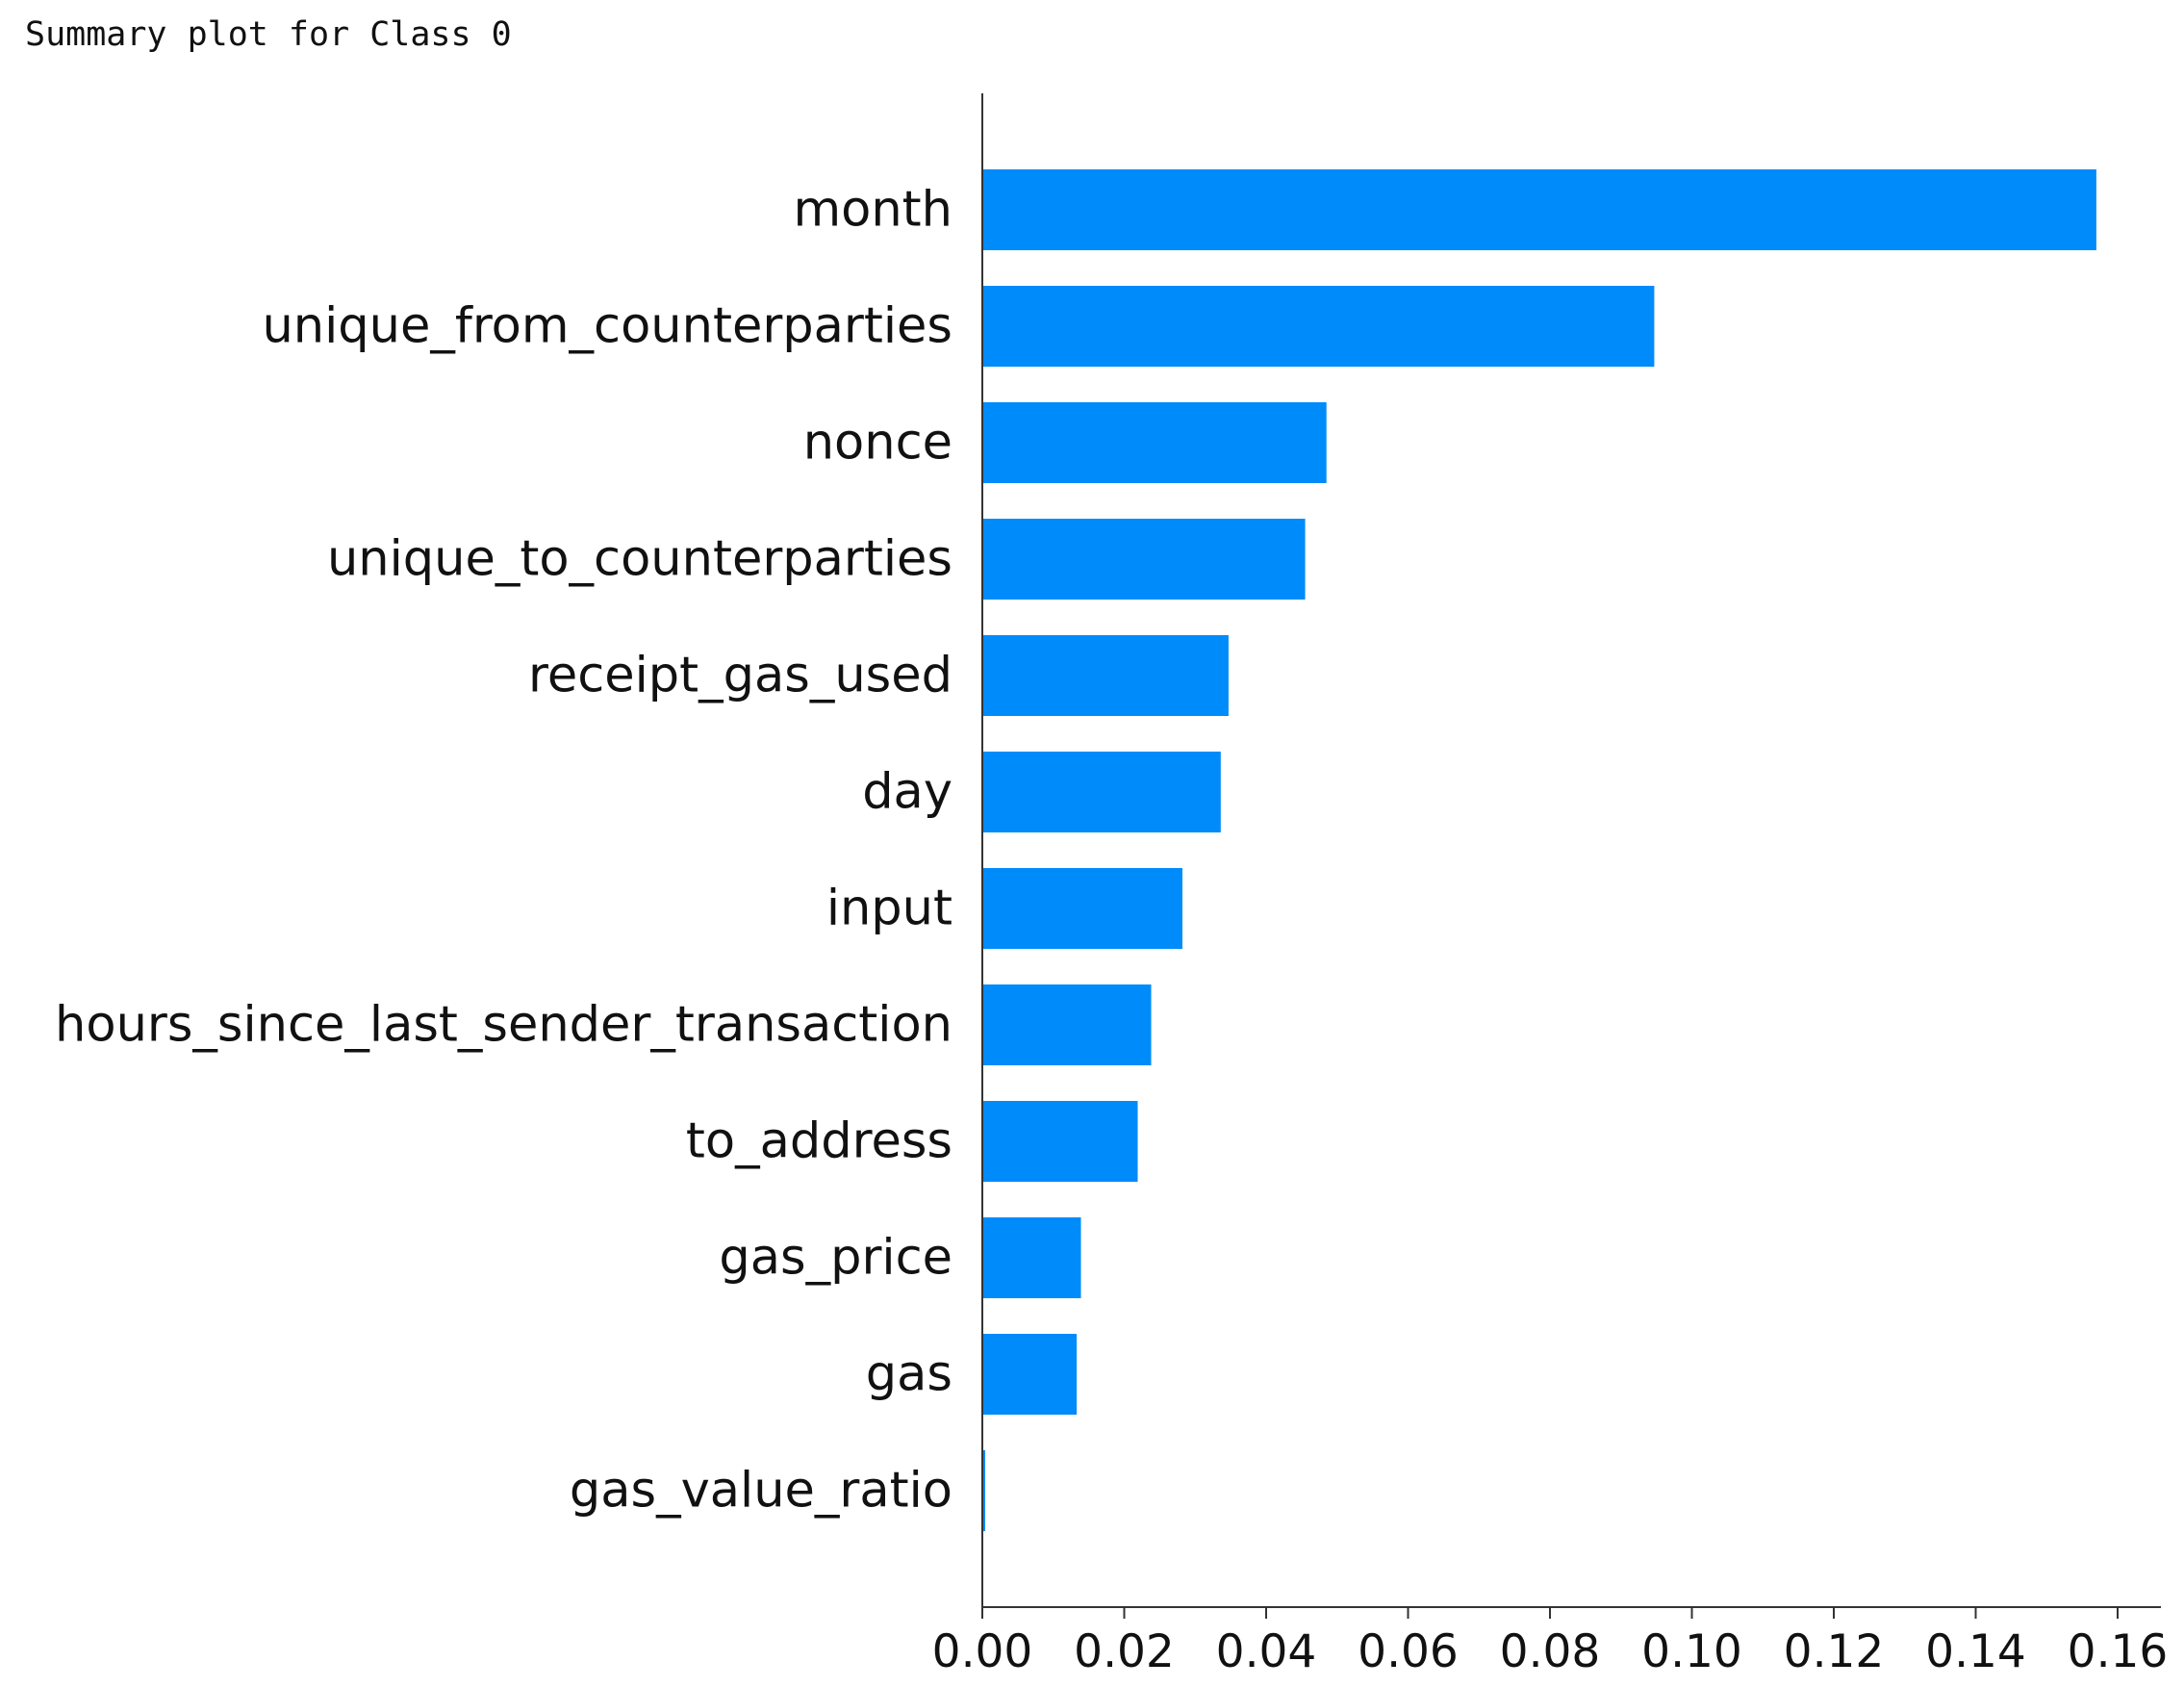  I want to click on category-label: unique_to_counterparties, so click(640, 559).